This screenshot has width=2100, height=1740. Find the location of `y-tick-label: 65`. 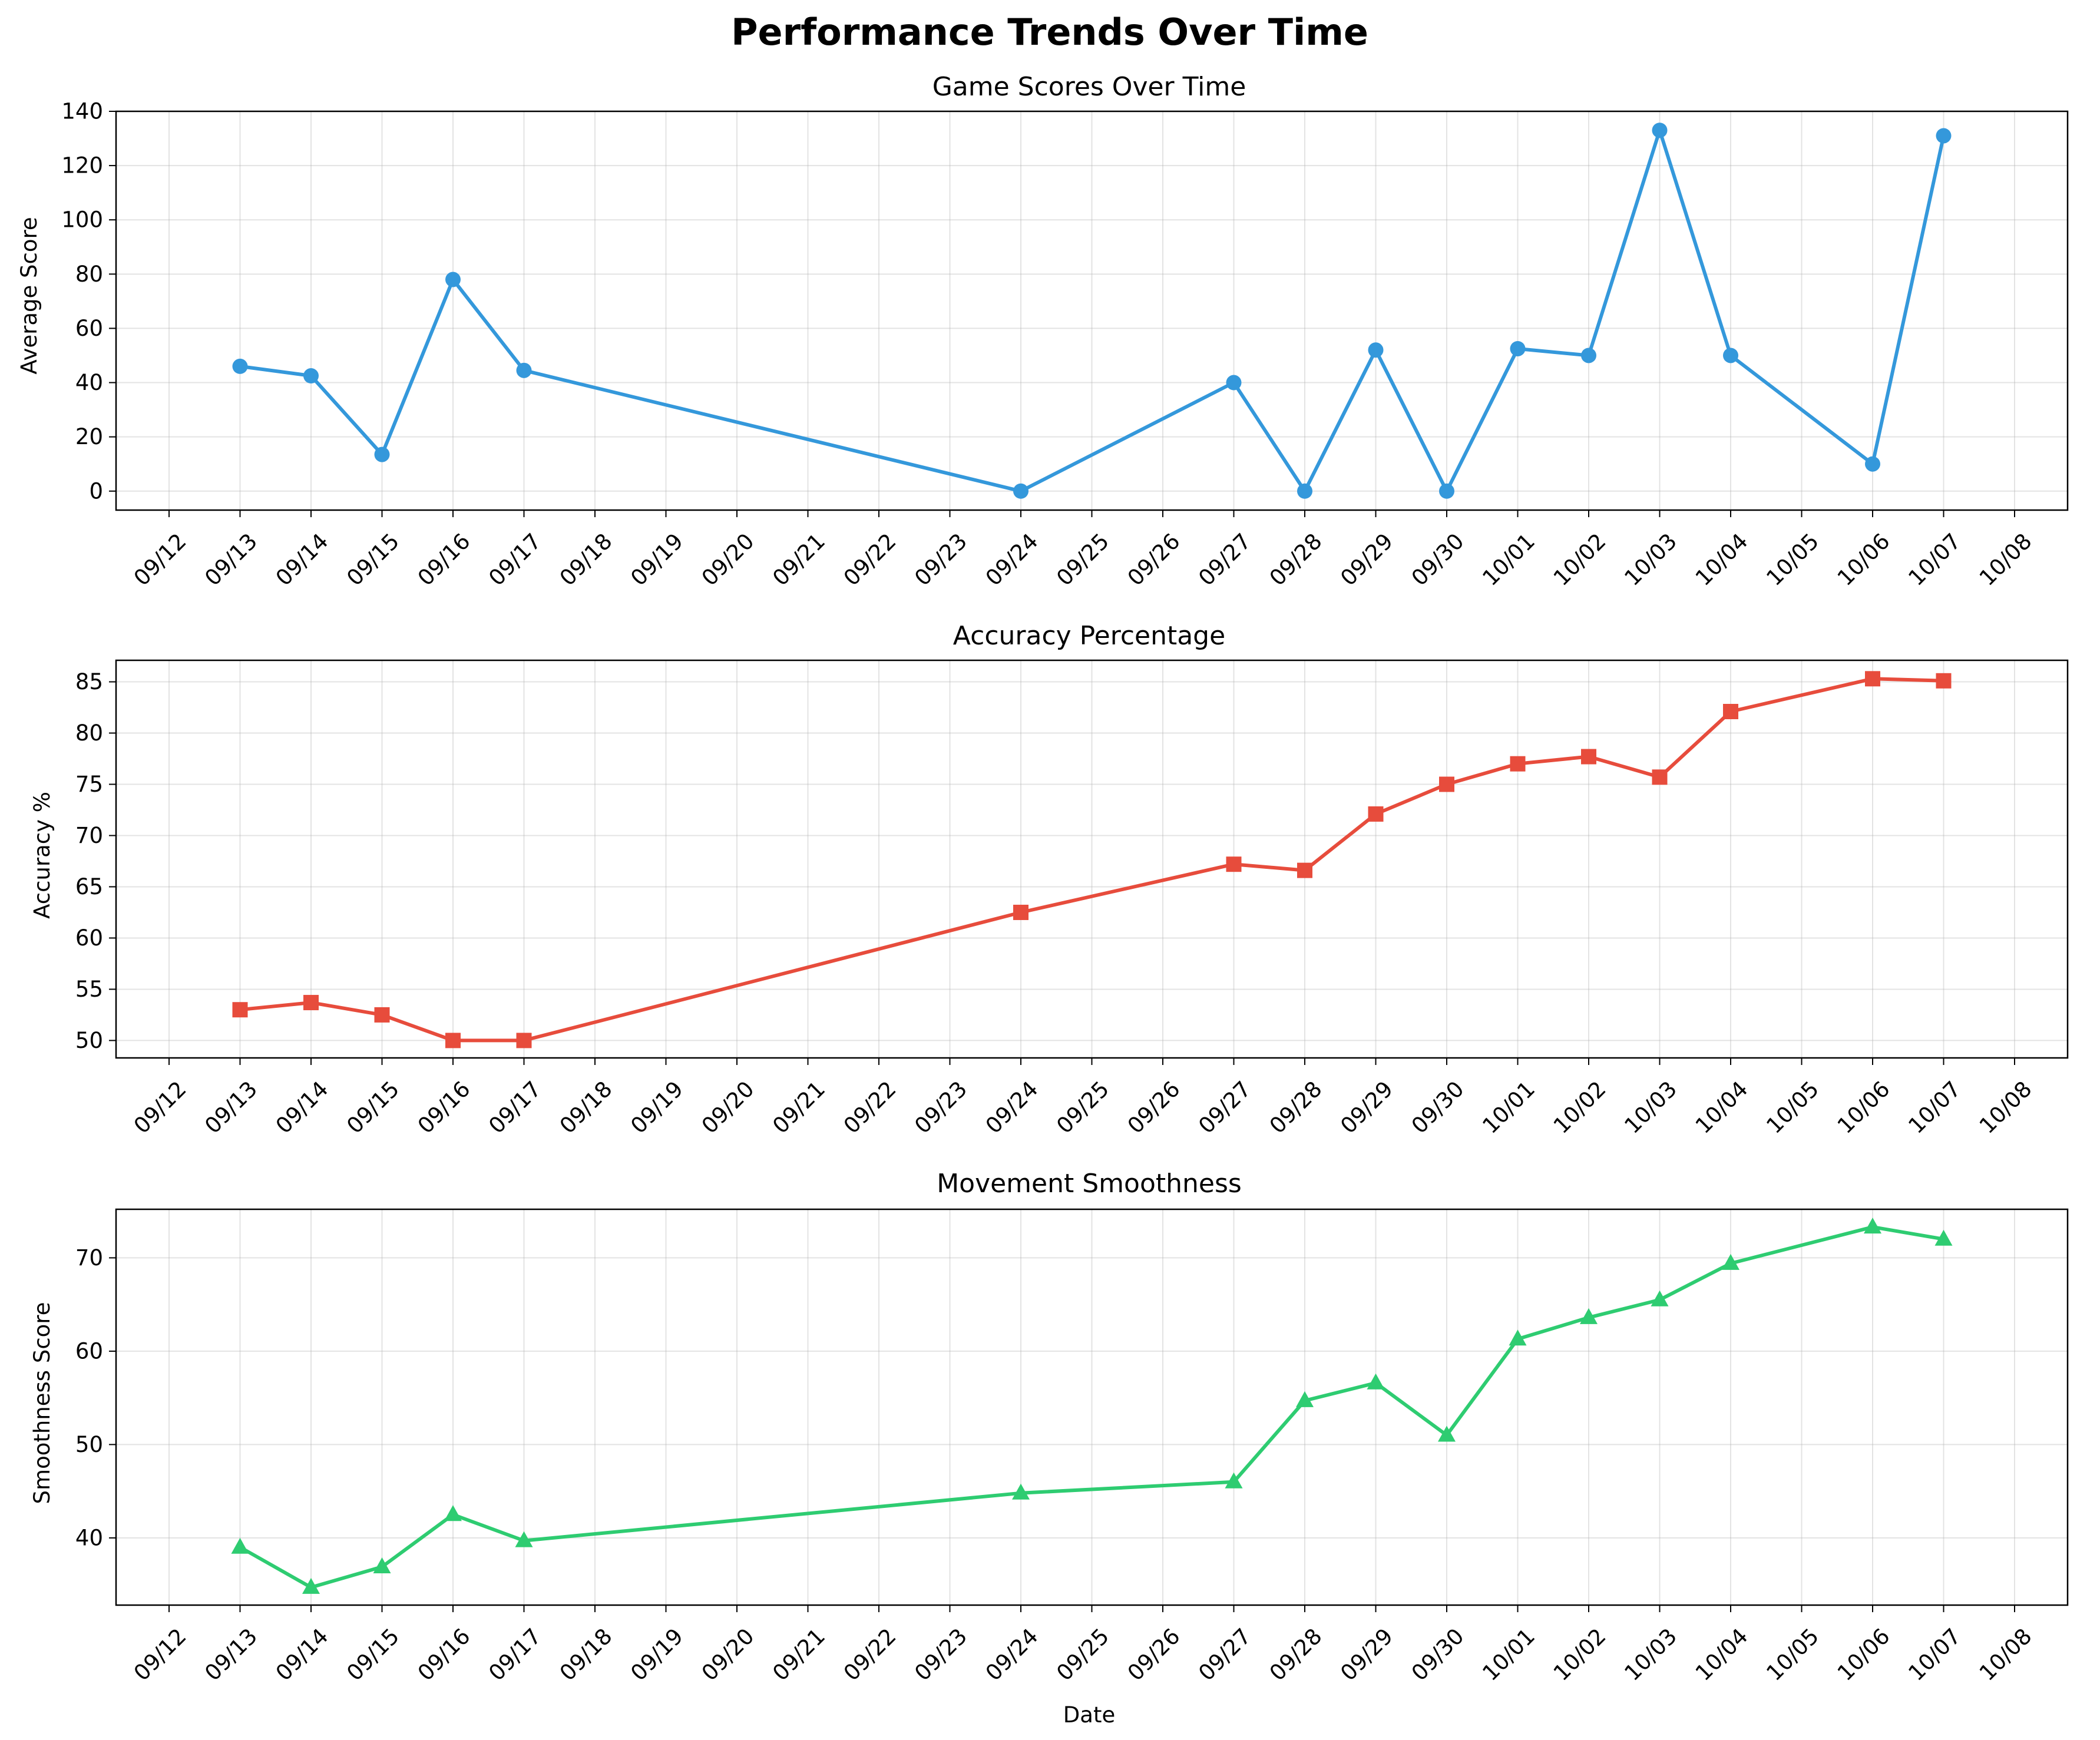

y-tick-label: 65 is located at coordinates (89, 886).